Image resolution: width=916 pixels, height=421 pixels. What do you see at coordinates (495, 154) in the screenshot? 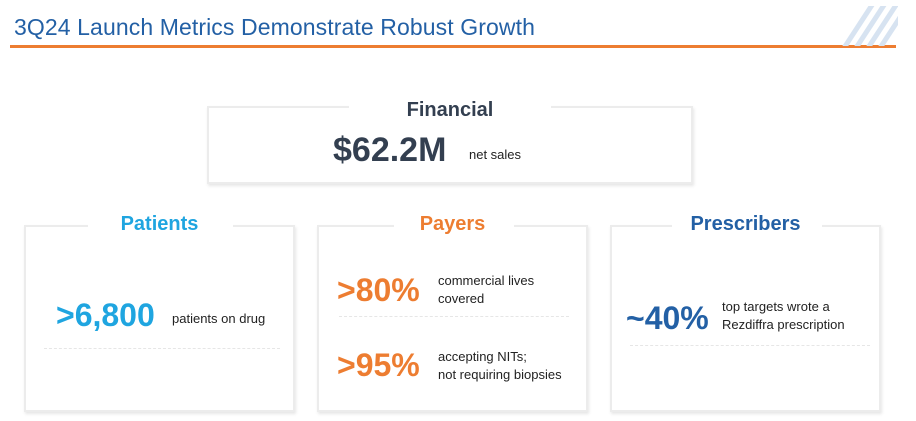
I see `financial-description: net sales` at bounding box center [495, 154].